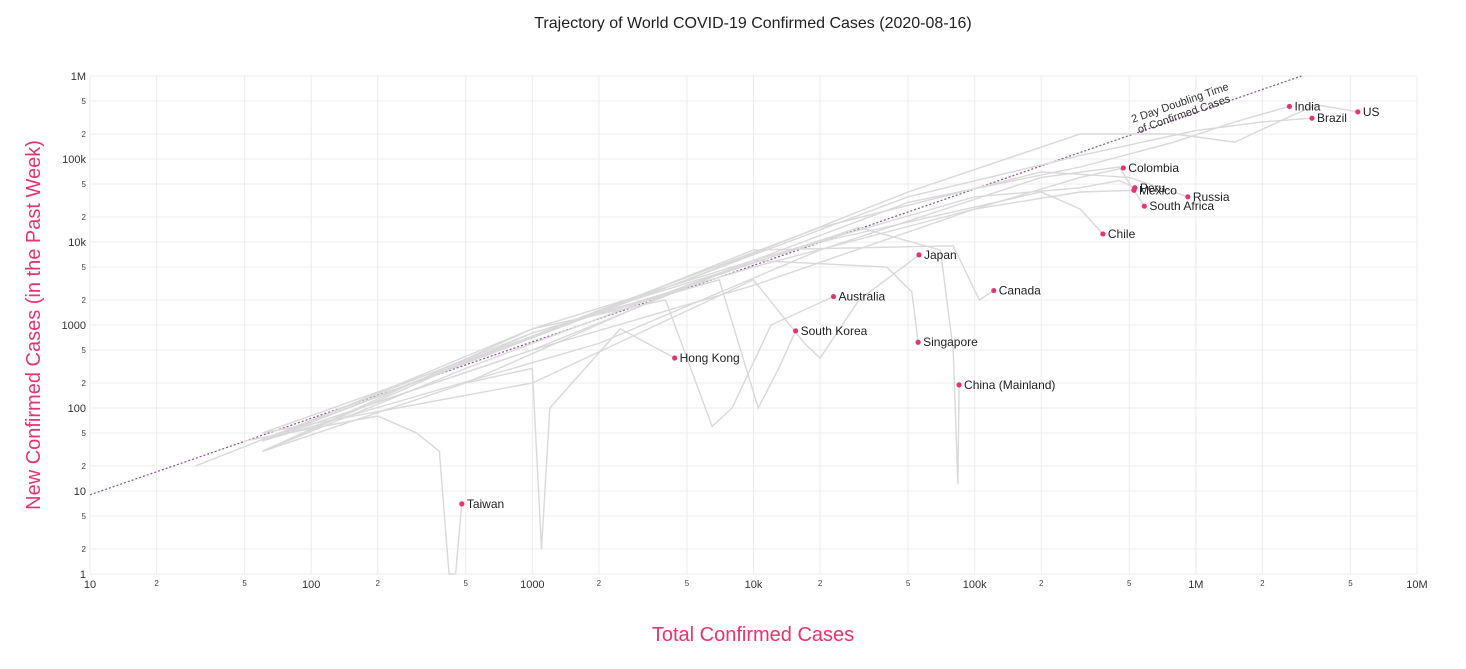  I want to click on x-axis-ticks: 10 100 1000 10k 100k 1M 10M 2 5 2 5 2 5 2 5 2 5 2 5, so click(756, 585).